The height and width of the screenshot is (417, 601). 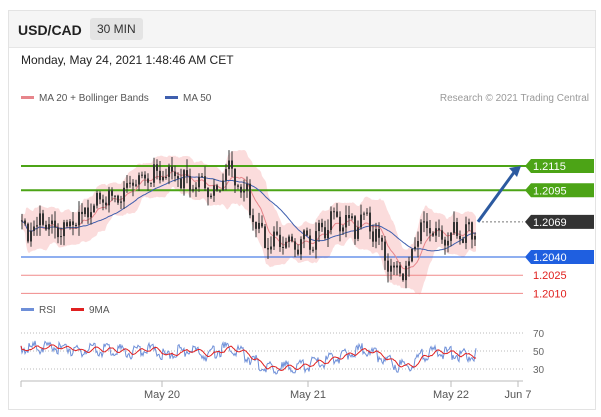 I want to click on x-tick-label-1: May 21, so click(x=308, y=395).